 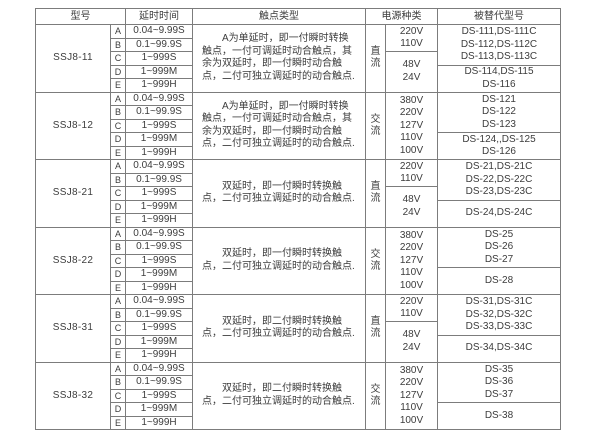 What do you see at coordinates (499, 394) in the screenshot?
I see `replaced-model-cell-line: DS-37` at bounding box center [499, 394].